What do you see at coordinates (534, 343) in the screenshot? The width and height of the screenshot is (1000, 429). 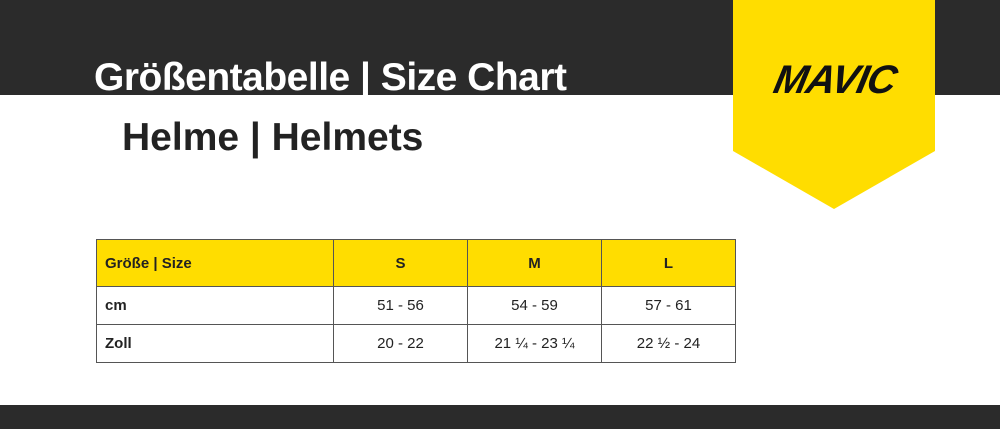 I see `table-cell: 21 ¼ - 23 ¼` at bounding box center [534, 343].